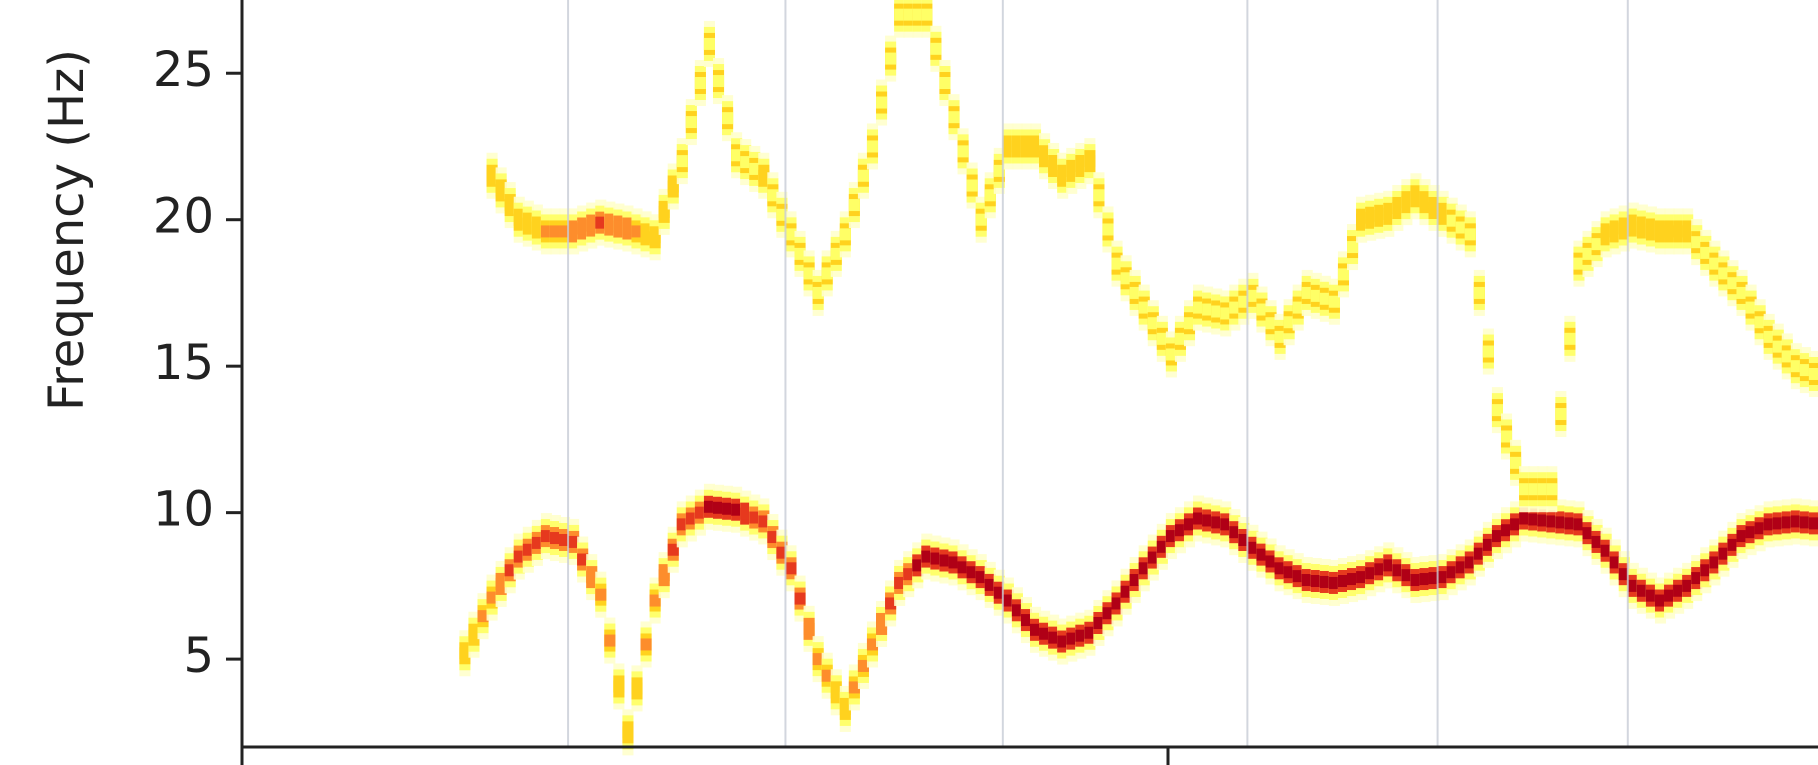 The image size is (1818, 765). Describe the element at coordinates (183, 70) in the screenshot. I see `y-tick-label-25: 25` at that location.